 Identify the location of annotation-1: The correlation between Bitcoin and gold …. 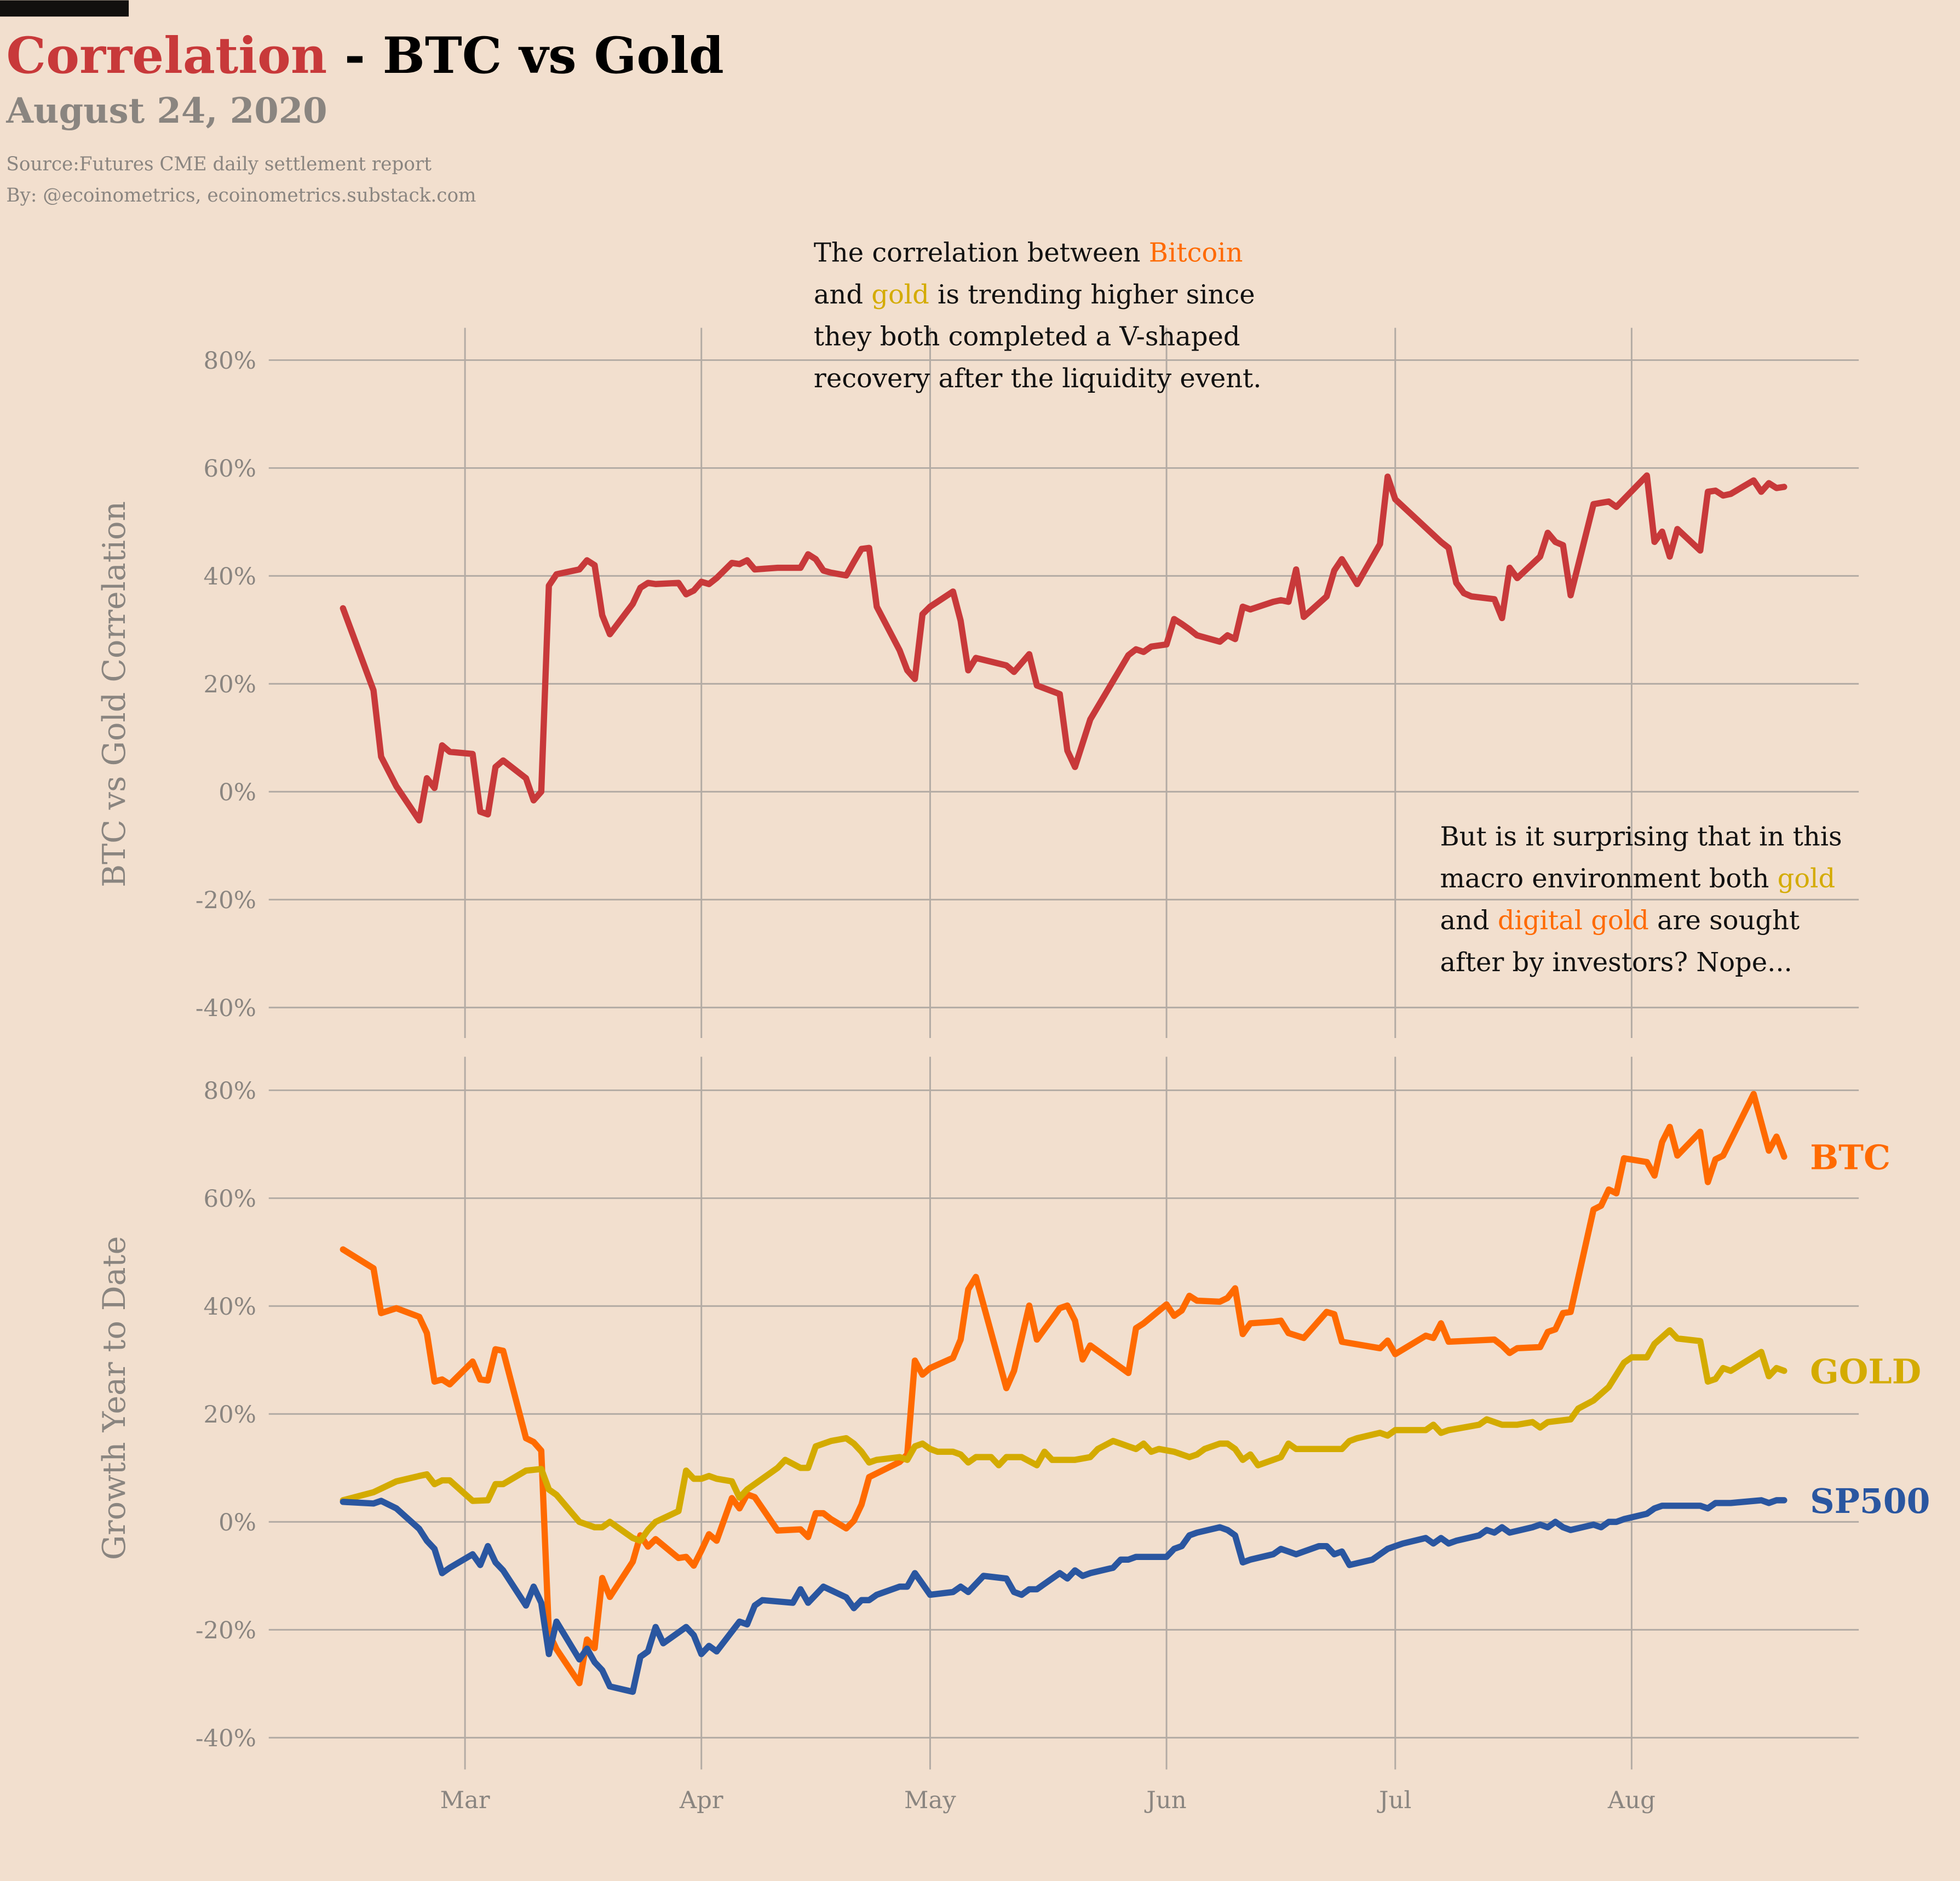
(1038, 316).